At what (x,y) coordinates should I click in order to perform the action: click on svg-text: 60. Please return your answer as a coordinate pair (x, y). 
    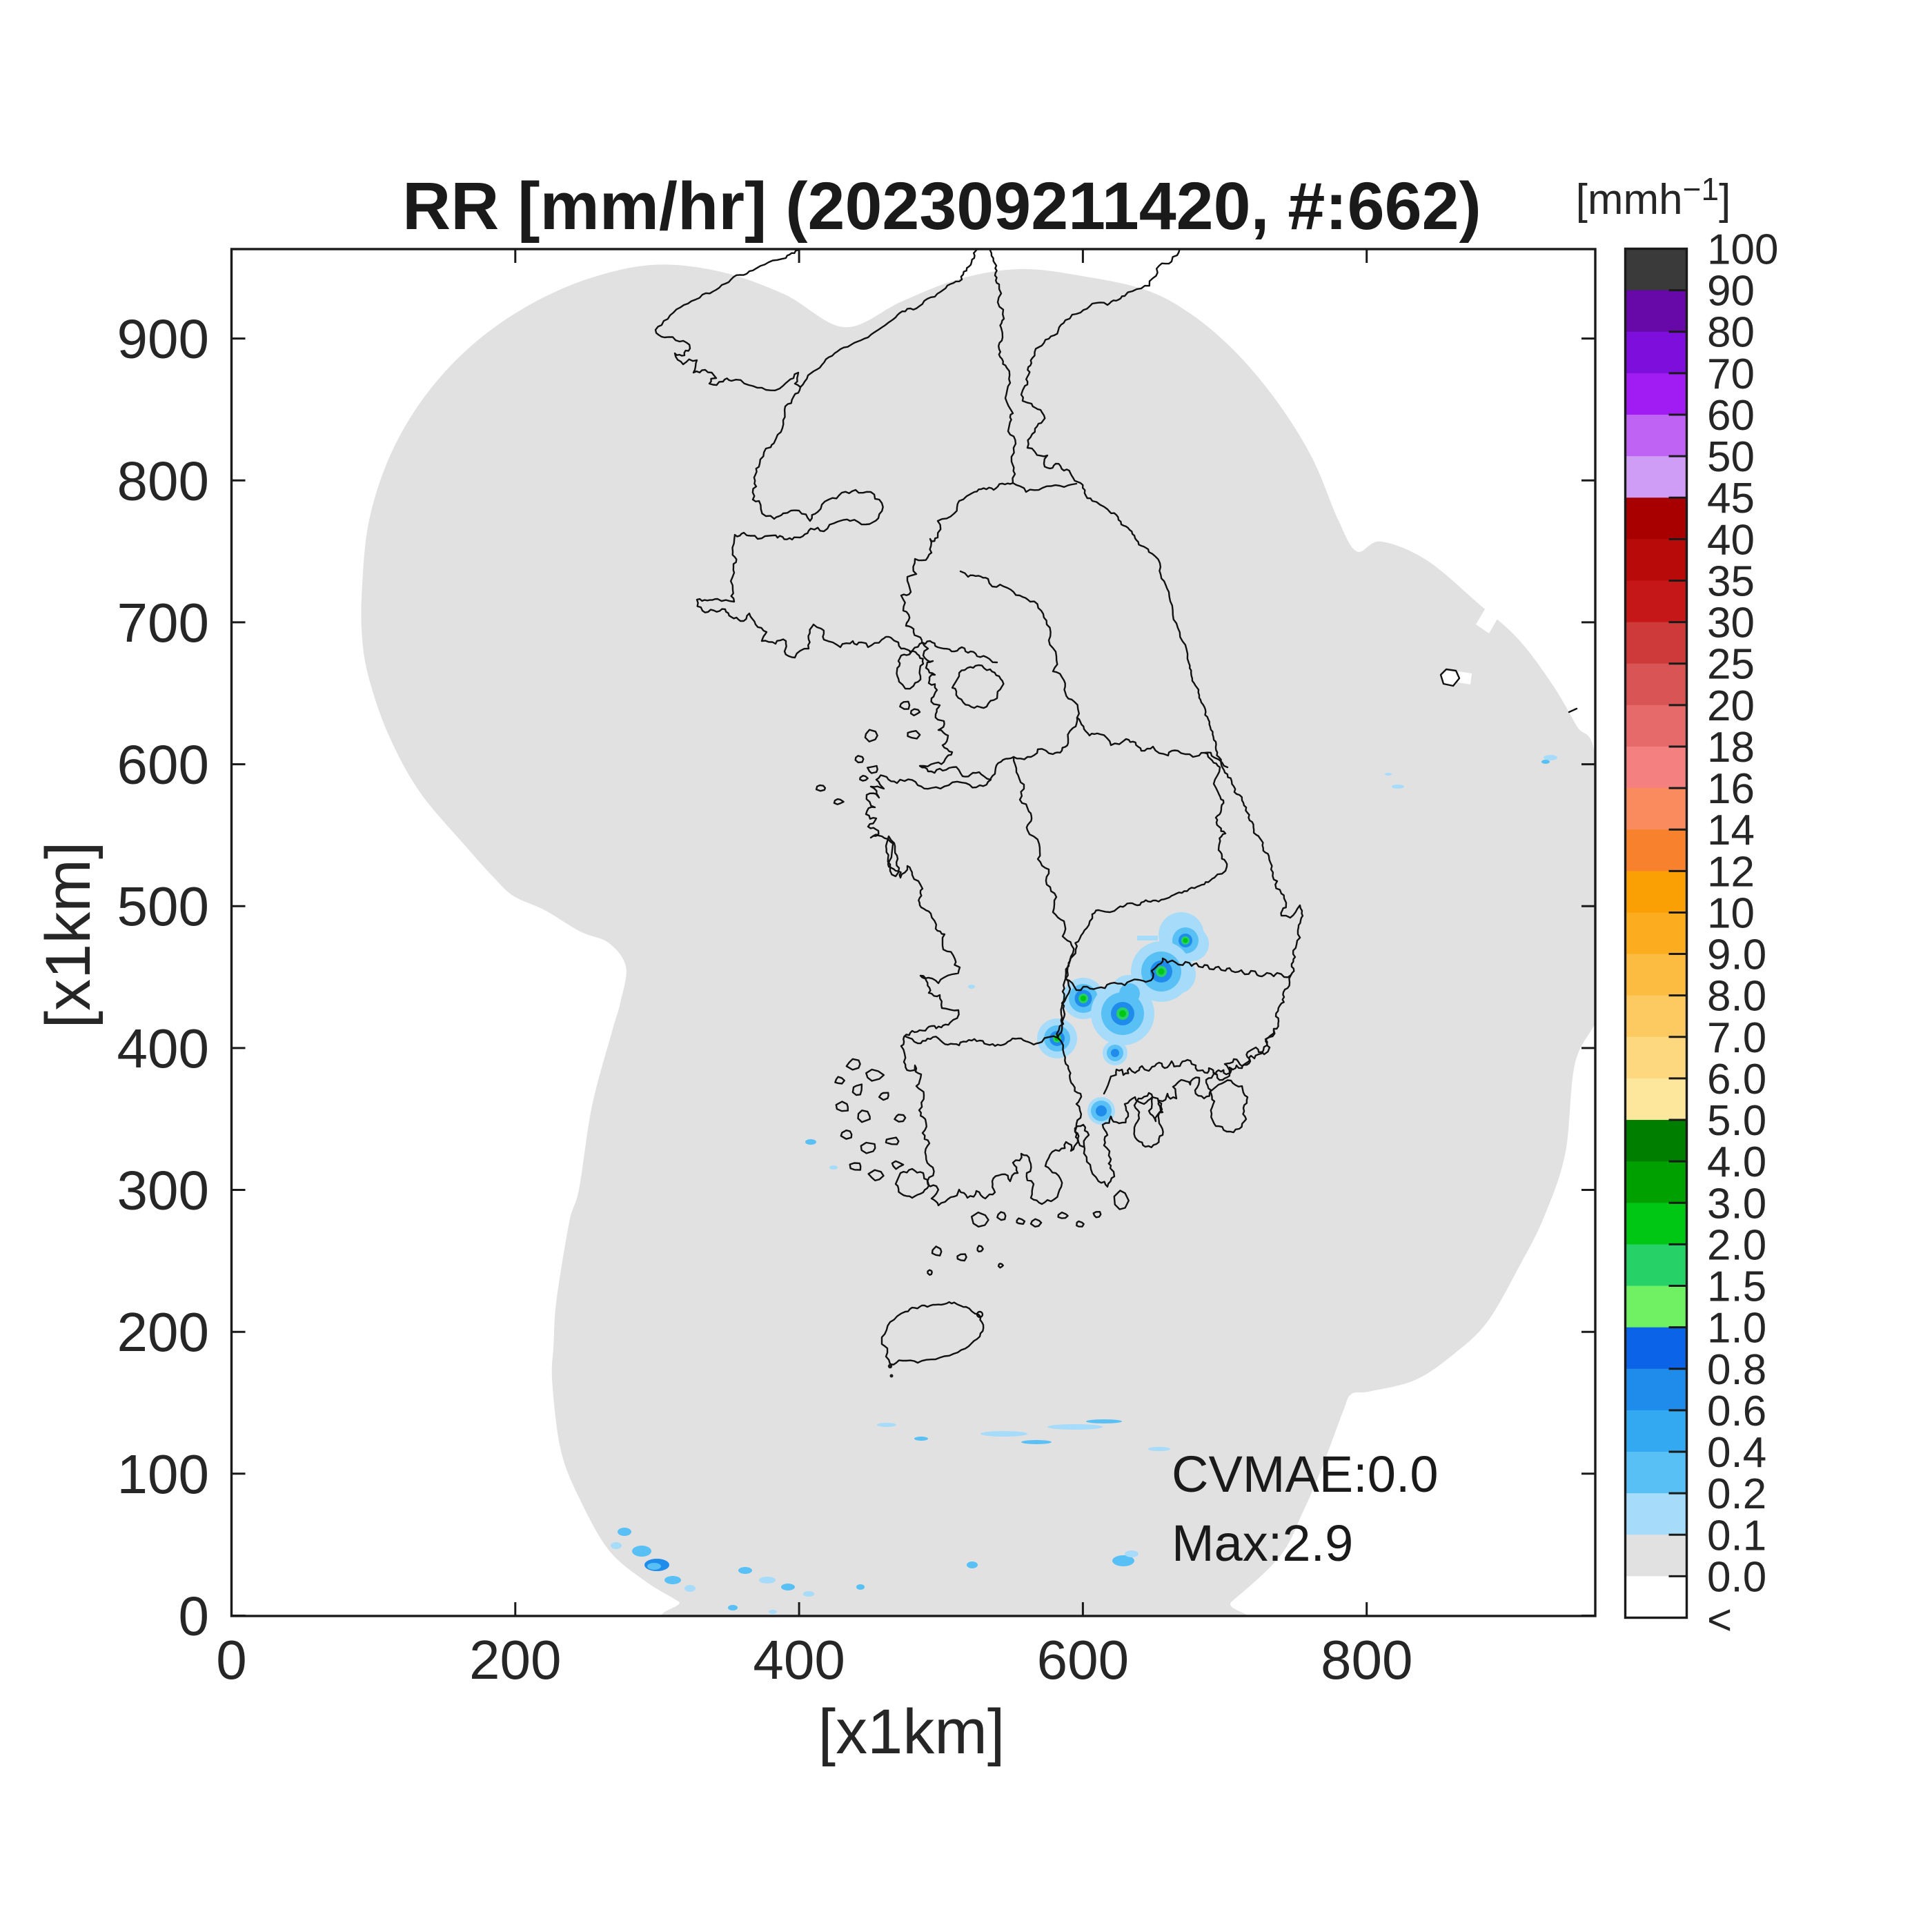
    Looking at the image, I should click on (1731, 416).